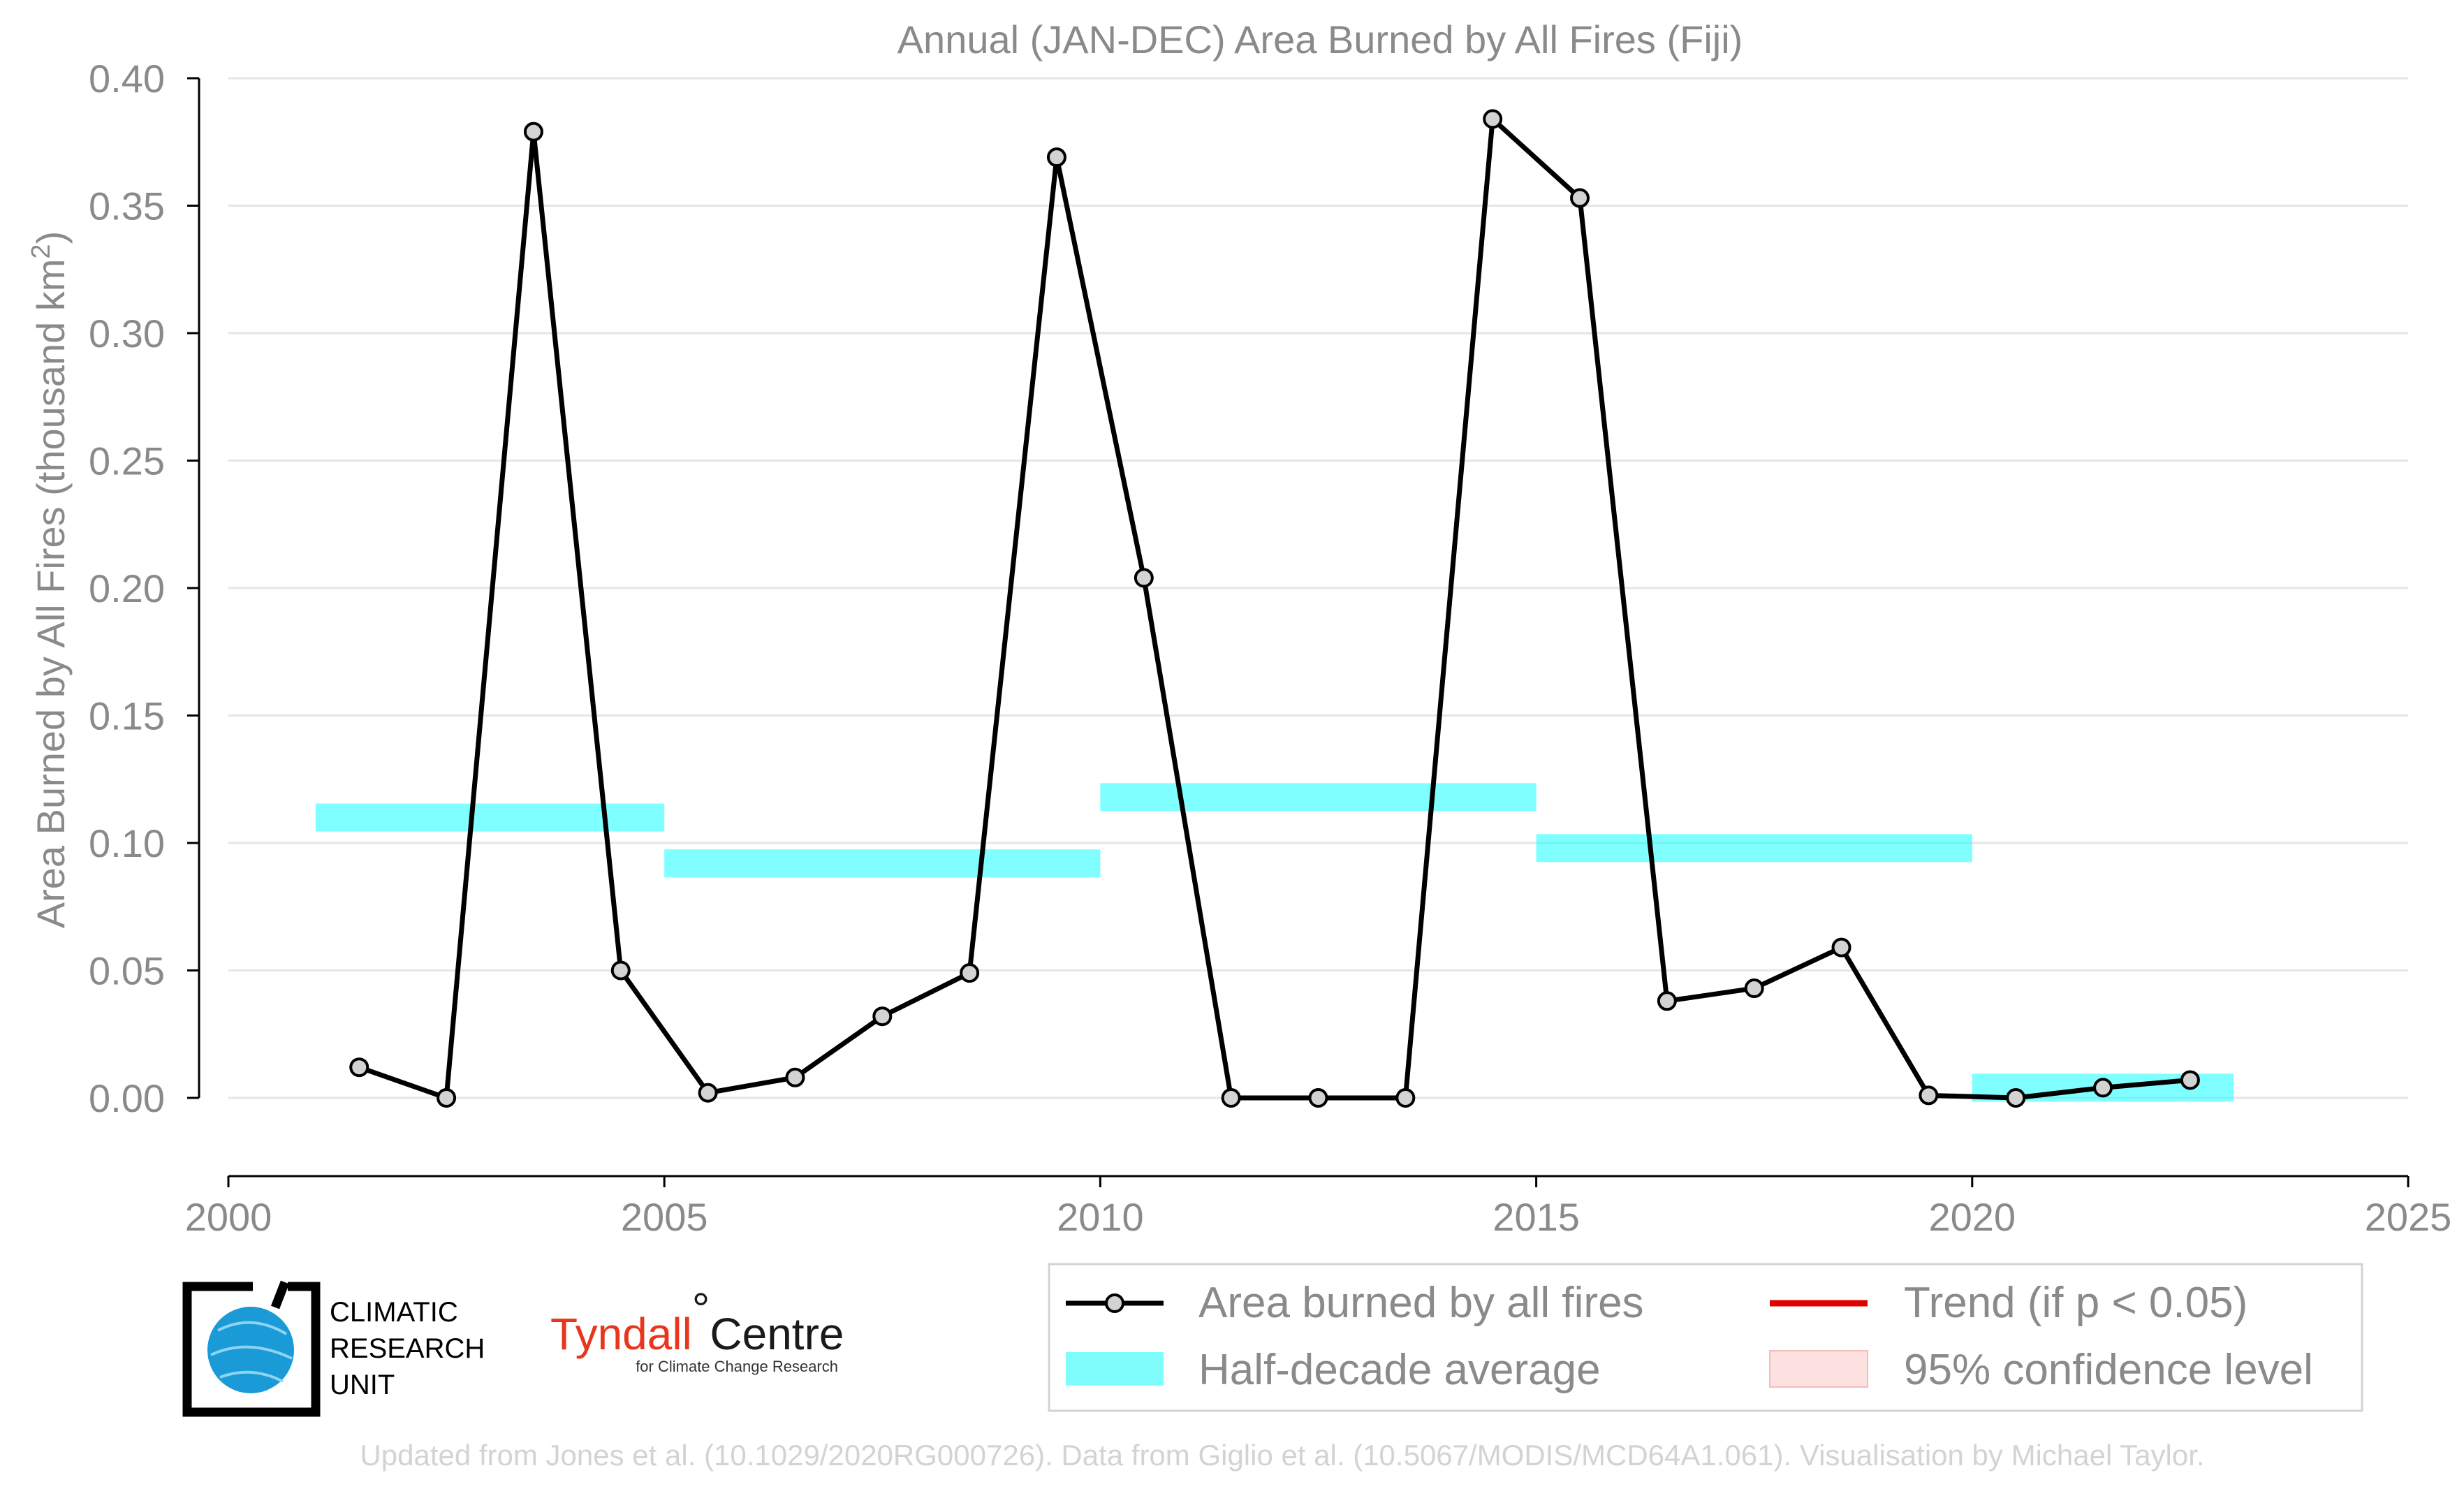 The height and width of the screenshot is (1489, 2464). What do you see at coordinates (41, 251) in the screenshot?
I see `y-axis-label-superscript: 2` at bounding box center [41, 251].